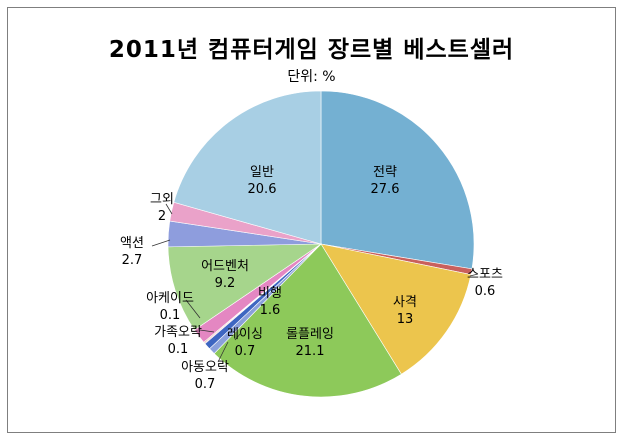 The height and width of the screenshot is (440, 623). Describe the element at coordinates (205, 367) in the screenshot. I see `slice-label-5: 아동오락` at that location.